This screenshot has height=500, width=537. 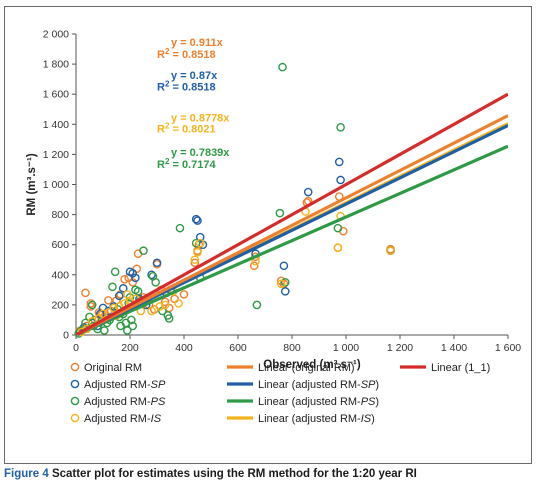 What do you see at coordinates (130, 348) in the screenshot?
I see `x-tick-label: 200` at bounding box center [130, 348].